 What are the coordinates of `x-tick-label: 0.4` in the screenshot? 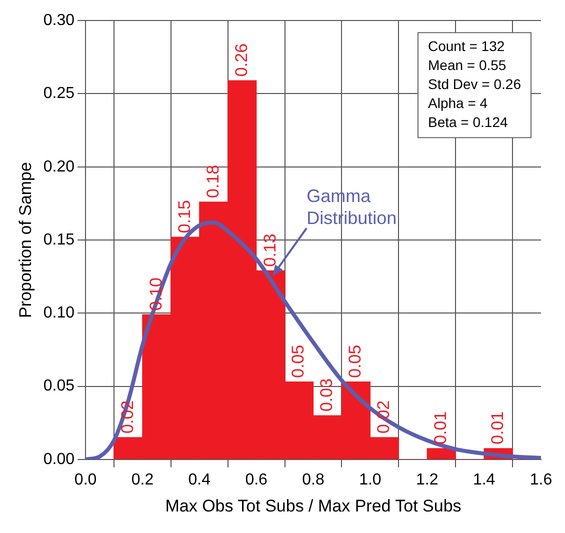 It's located at (199, 479).